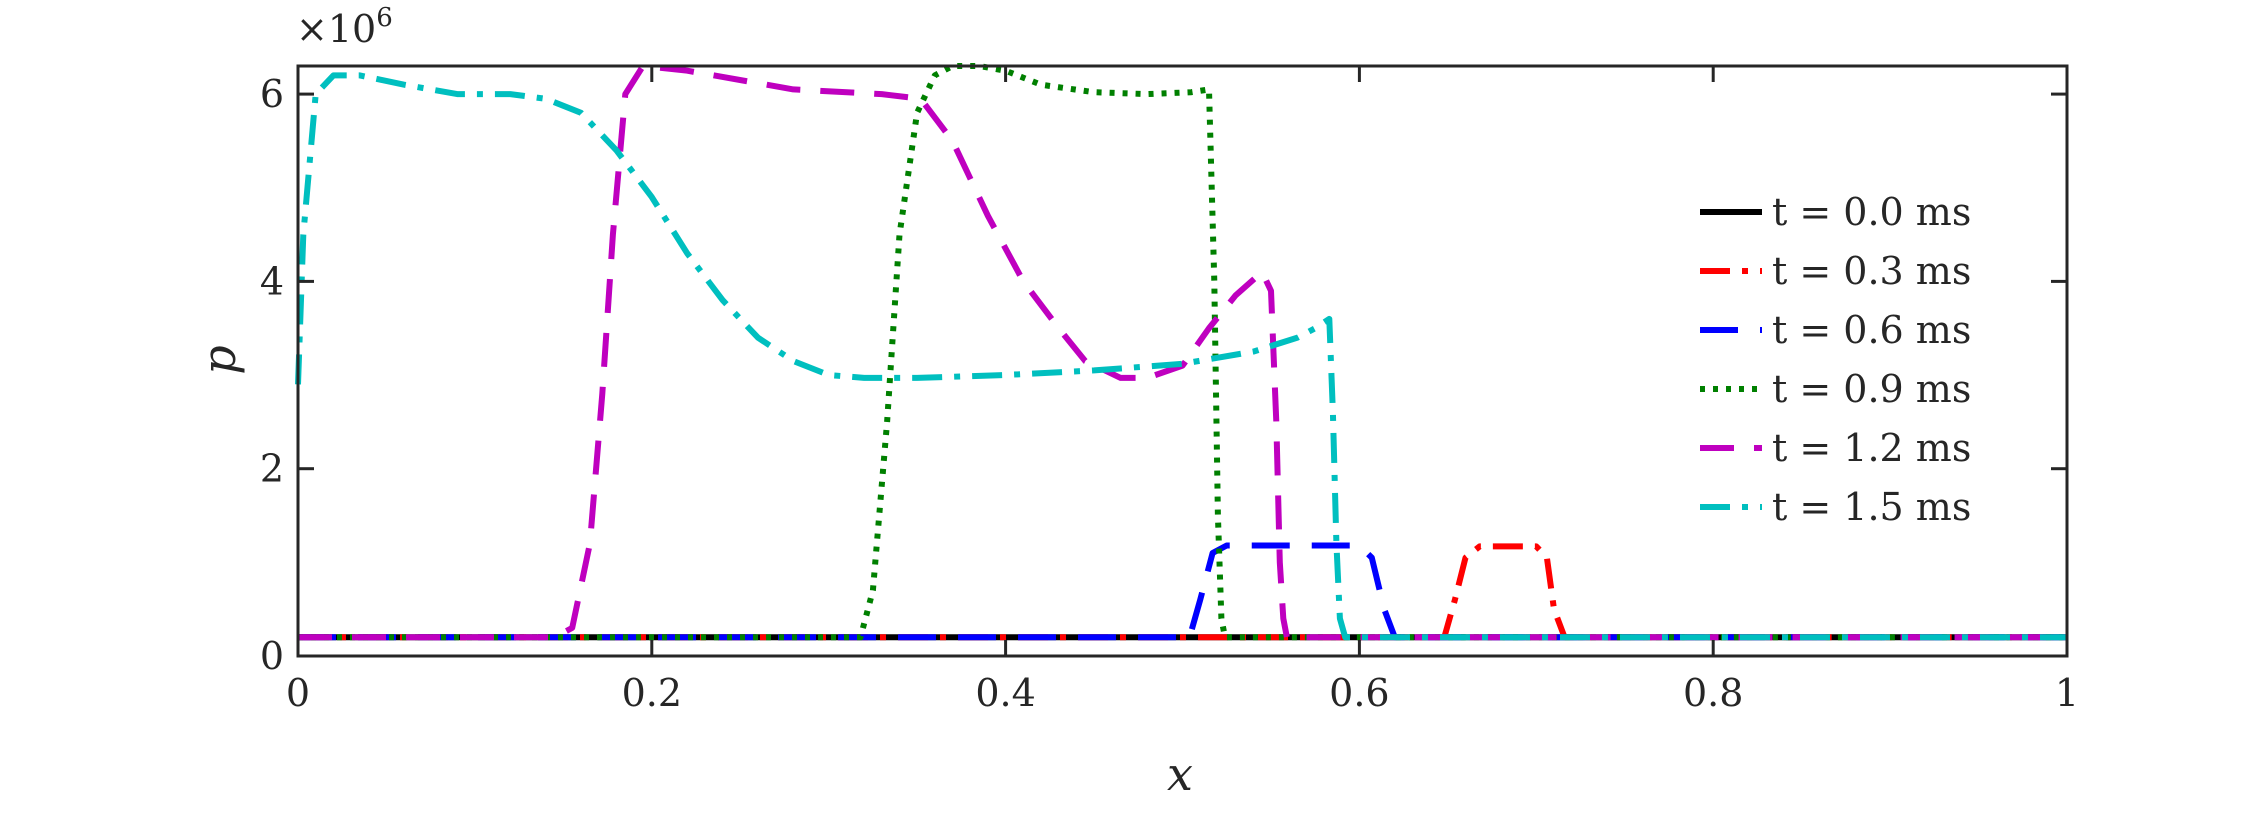 This screenshot has height=817, width=2268. What do you see at coordinates (1871, 212) in the screenshot?
I see `legend-label-0: t = 0.0 ms` at bounding box center [1871, 212].